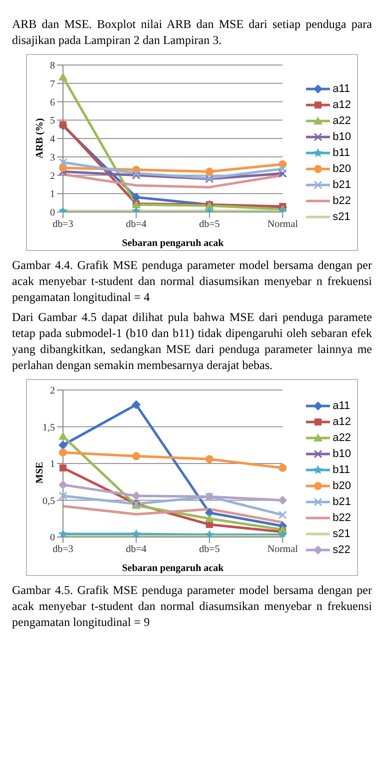 The height and width of the screenshot is (762, 384). What do you see at coordinates (341, 550) in the screenshot?
I see `legend-label: s22` at bounding box center [341, 550].